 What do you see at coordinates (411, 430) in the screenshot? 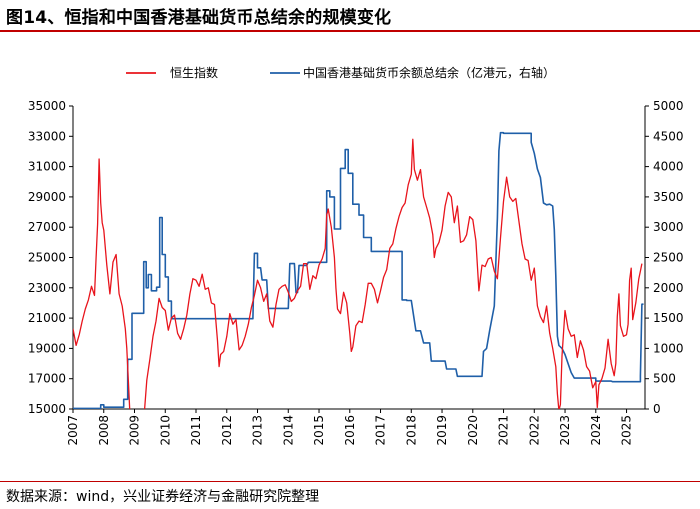
I see `x-tick-label: 2018` at bounding box center [411, 430].